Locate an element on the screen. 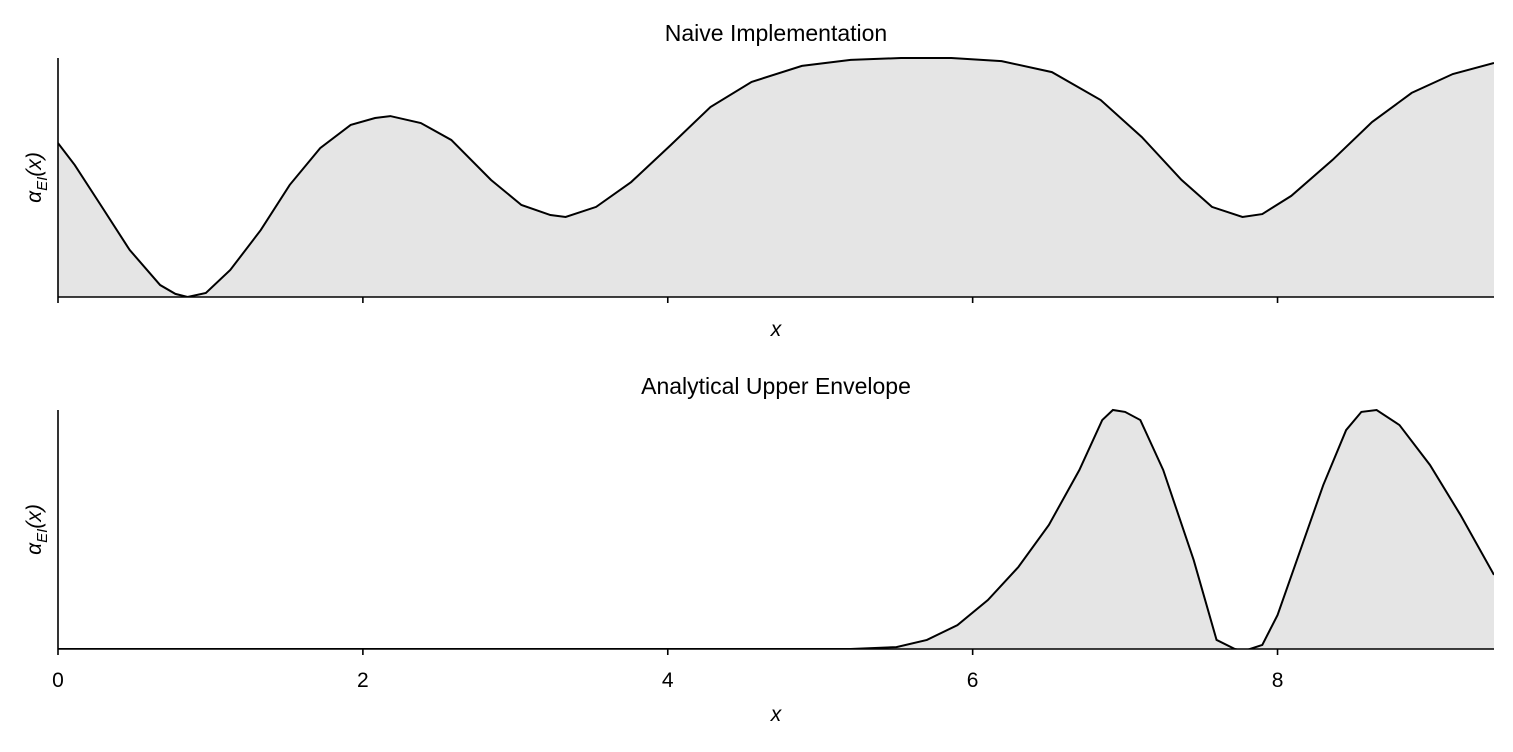 Image resolution: width=1513 pixels, height=752 pixels. chart-title: Naive Implementation is located at coordinates (776, 33).